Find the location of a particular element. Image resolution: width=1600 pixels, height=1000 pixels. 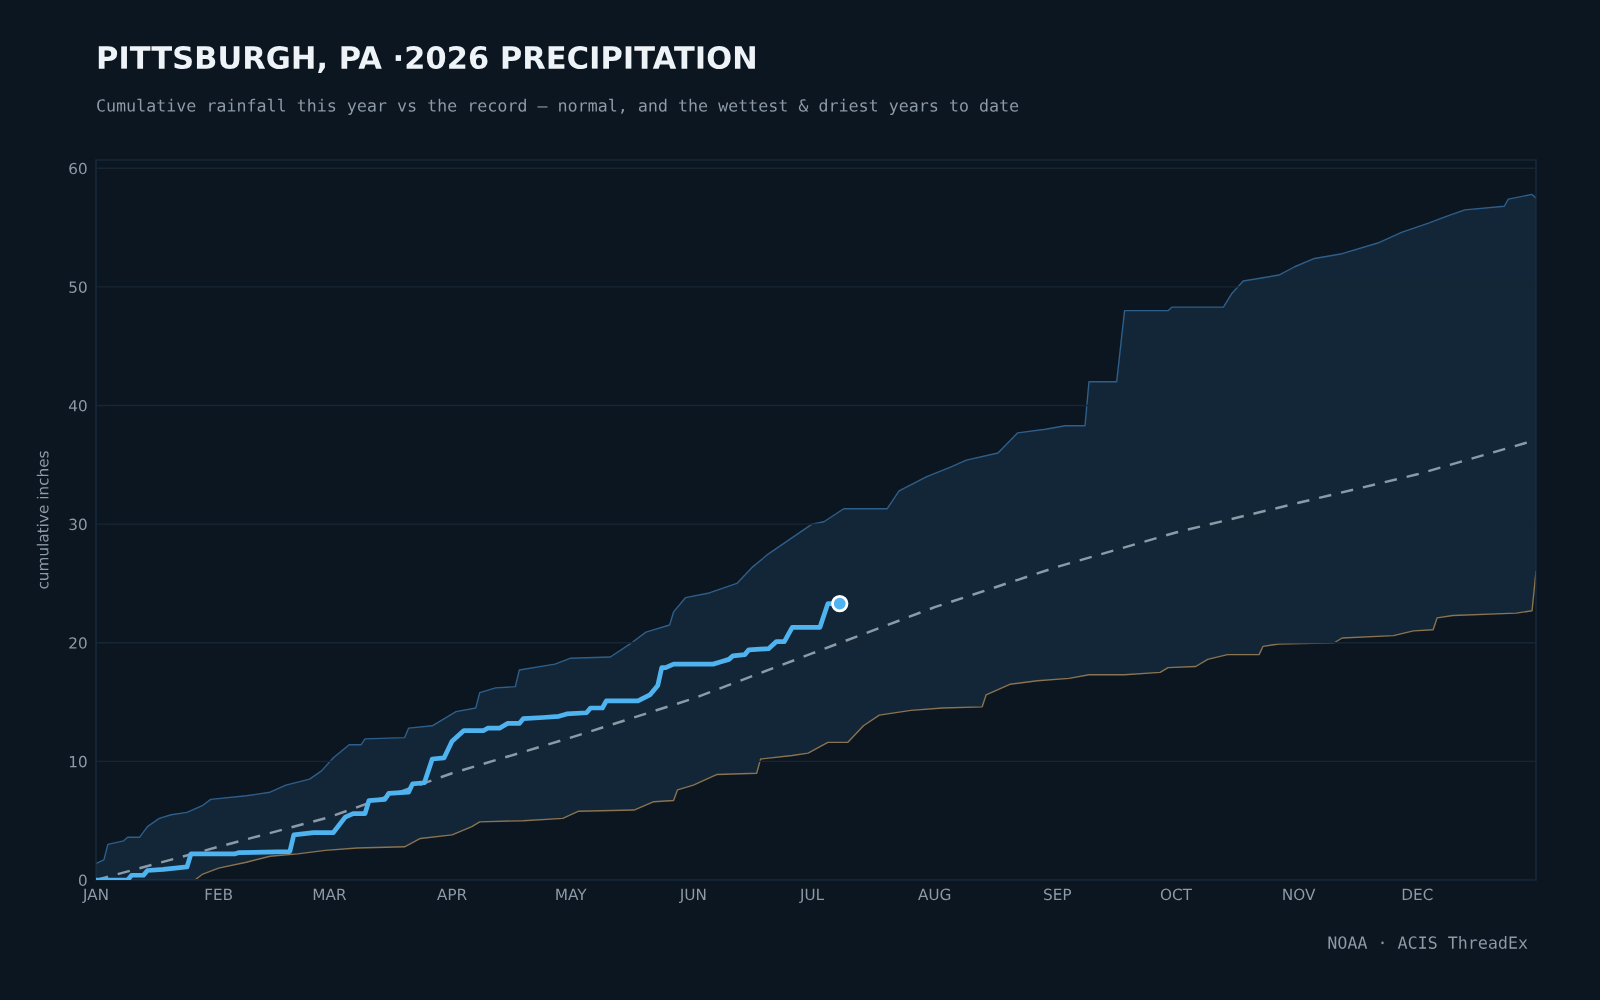

x-tick-label: OCT is located at coordinates (1176, 894).